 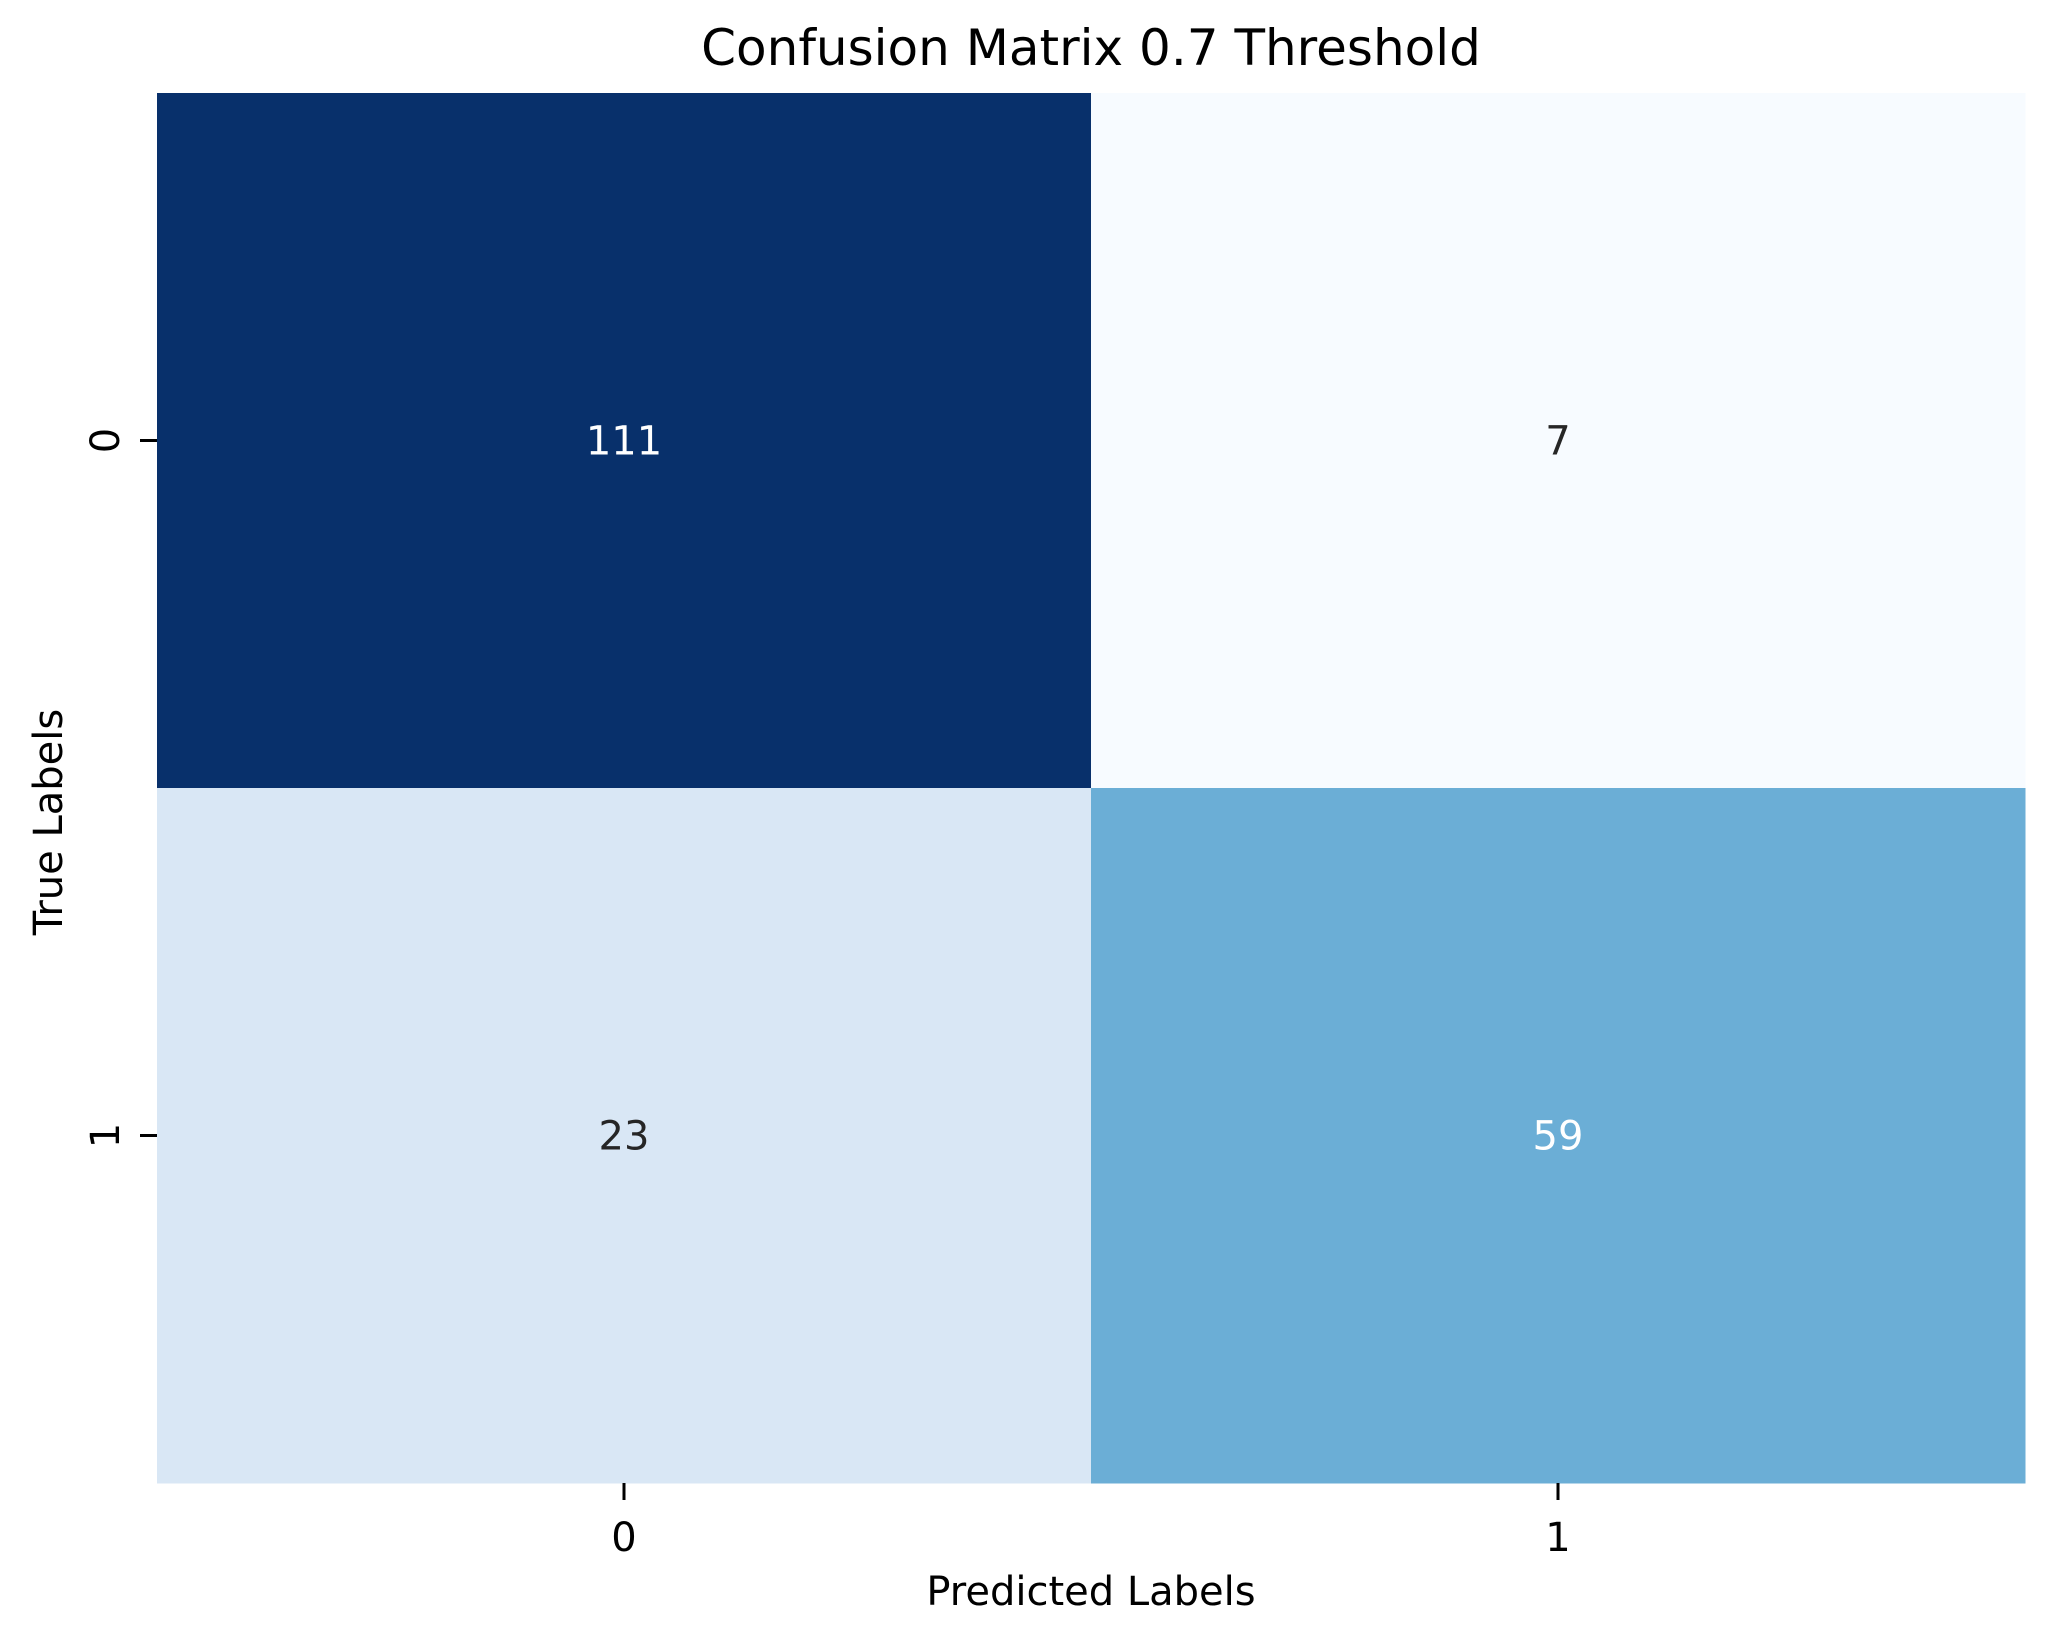 I want to click on x-tick-label-0: 0, so click(x=623, y=1538).